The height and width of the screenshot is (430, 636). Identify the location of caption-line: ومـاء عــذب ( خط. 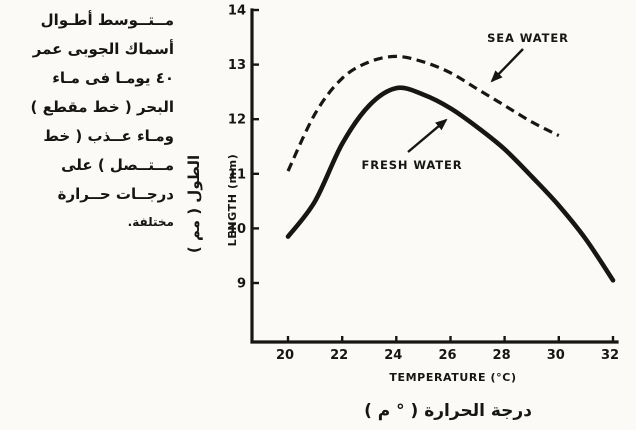
(108, 136).